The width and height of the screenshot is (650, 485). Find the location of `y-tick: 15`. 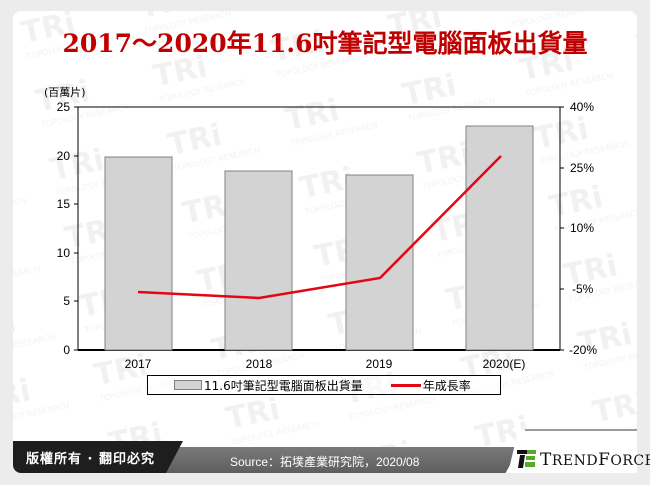

y-tick: 15 is located at coordinates (63, 204).